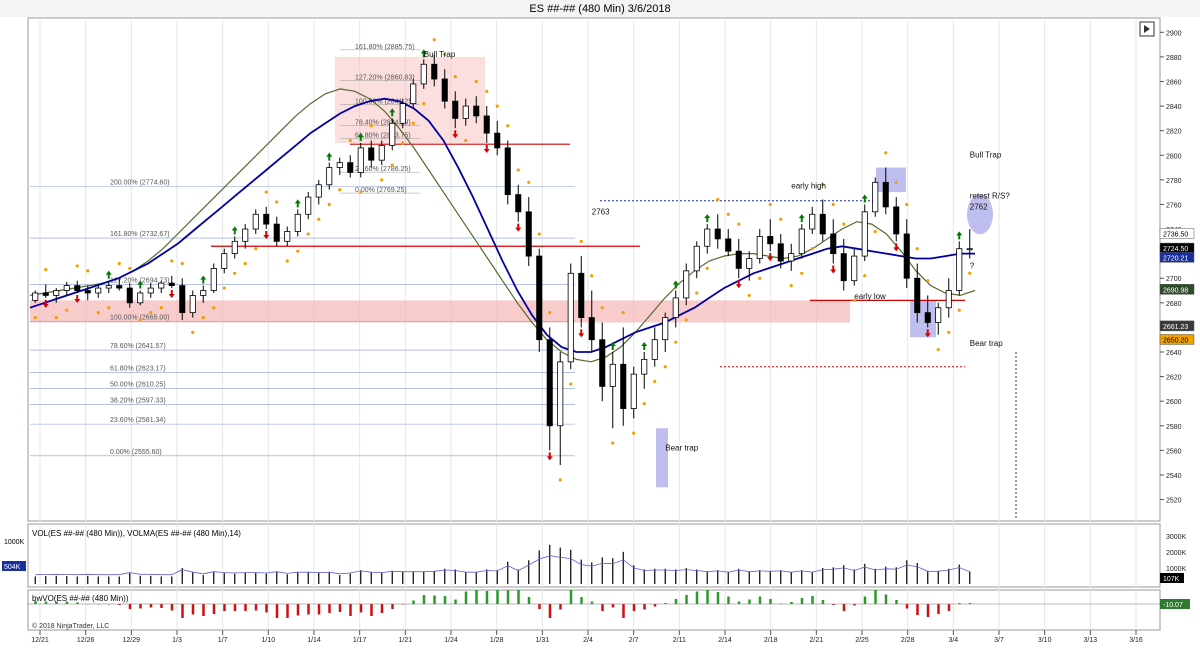  What do you see at coordinates (502, 565) in the screenshot?
I see `volume-ma-line` at bounding box center [502, 565].